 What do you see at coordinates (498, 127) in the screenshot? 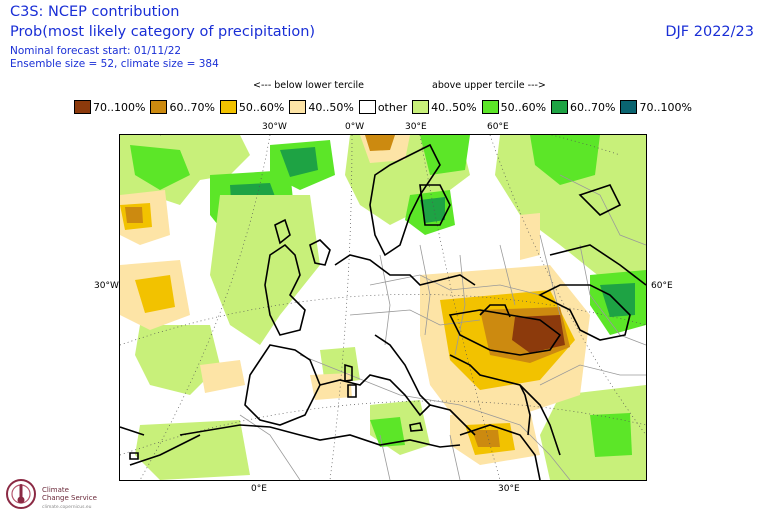
I see `grid-label-top-60e: 60°E` at bounding box center [498, 127].